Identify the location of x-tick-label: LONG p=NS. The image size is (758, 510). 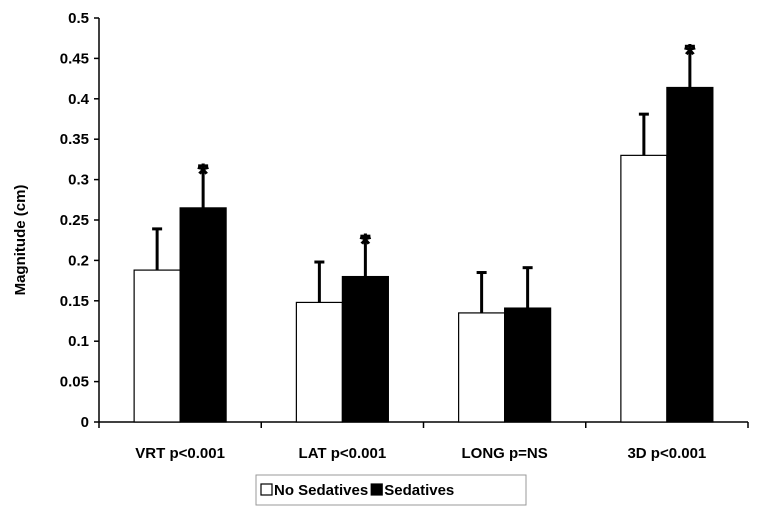
(504, 453).